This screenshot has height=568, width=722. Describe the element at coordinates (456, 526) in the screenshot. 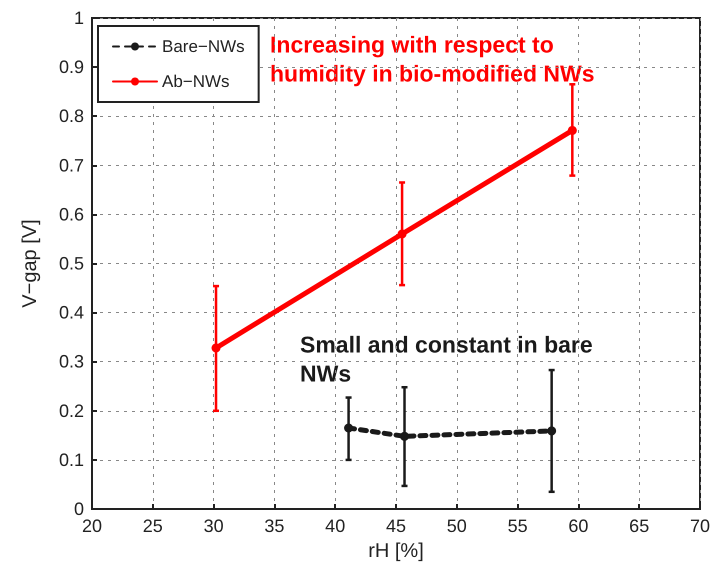

I see `x-tick-label: 50` at that location.